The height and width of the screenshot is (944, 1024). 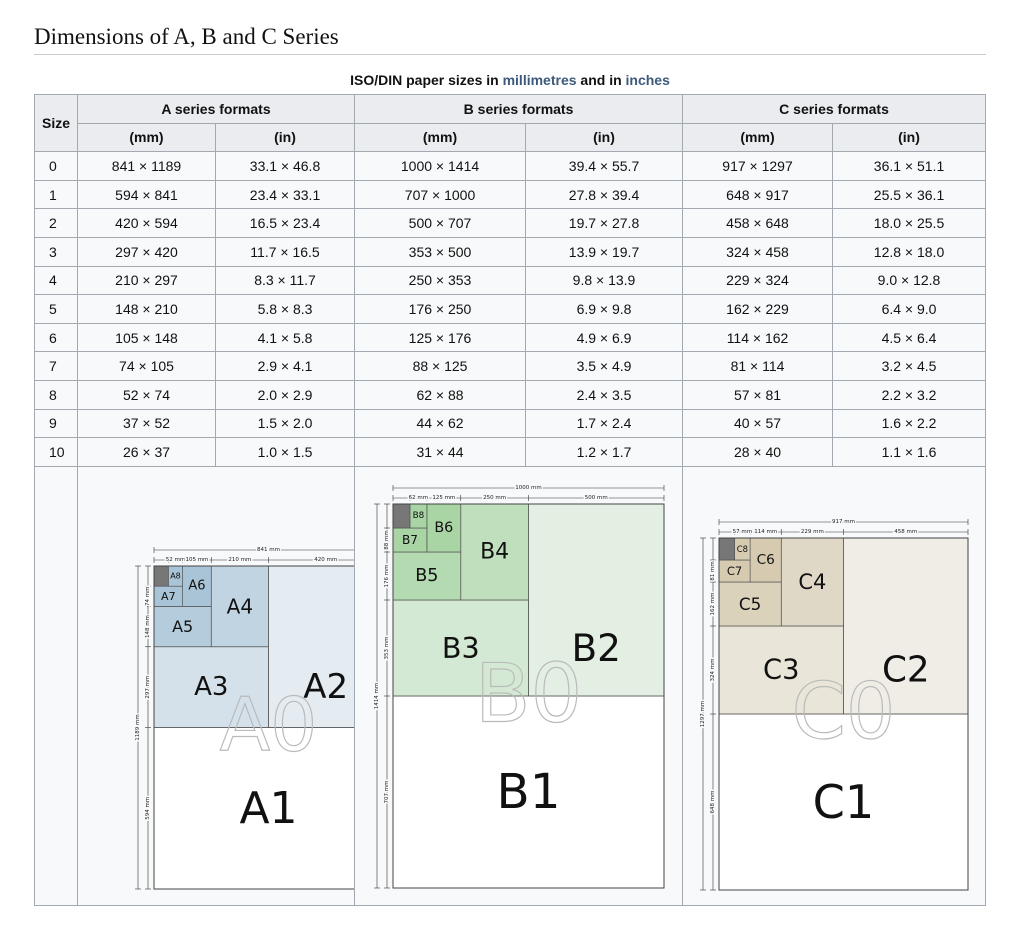 I want to click on c-total-height-label: 1297 mm, so click(x=703, y=713).